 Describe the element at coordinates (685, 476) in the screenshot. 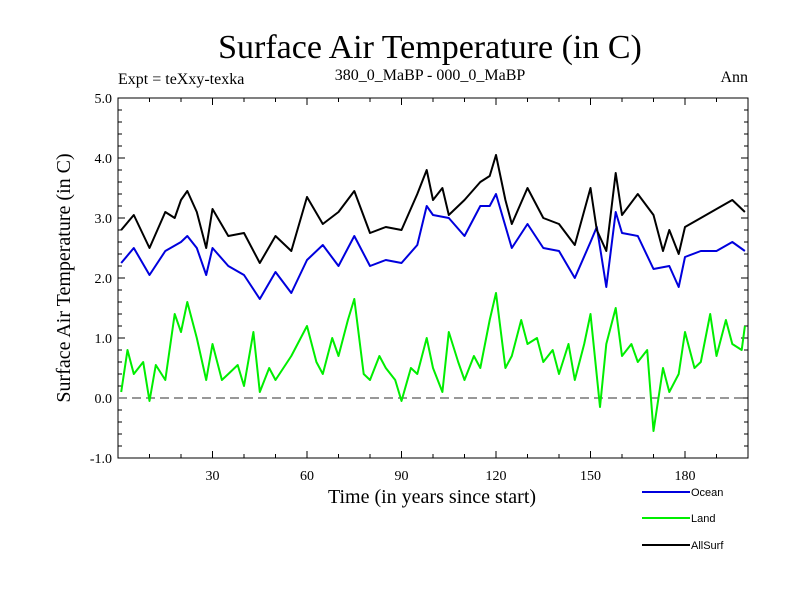

I see `x-tick-label: 180` at that location.